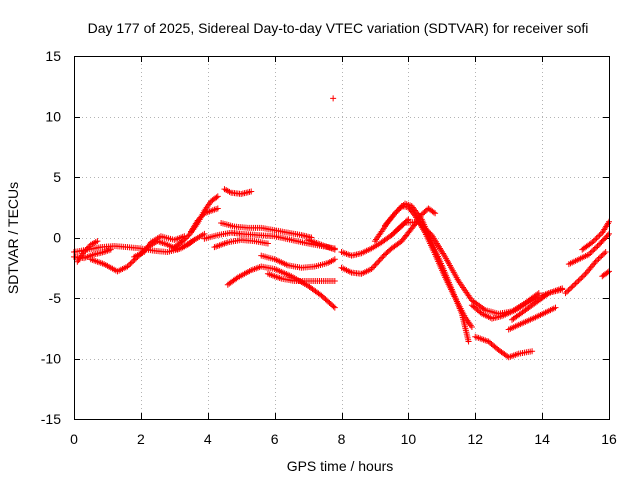 This screenshot has height=480, width=640. I want to click on y-tick-label: 5, so click(57, 177).